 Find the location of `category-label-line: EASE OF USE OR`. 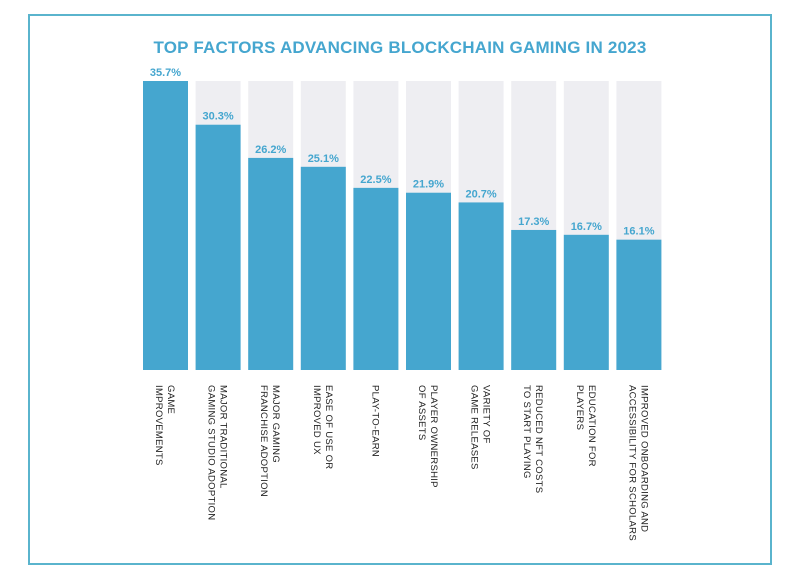

category-label-line: EASE OF USE OR is located at coordinates (328, 427).